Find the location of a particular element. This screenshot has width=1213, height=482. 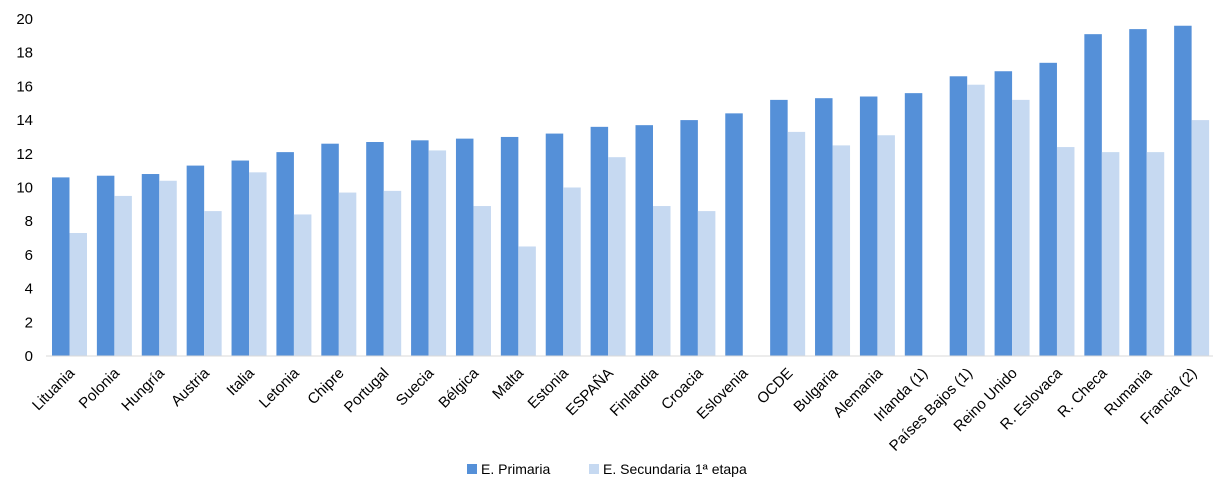

y-tick-label: 10 is located at coordinates (24, 188).